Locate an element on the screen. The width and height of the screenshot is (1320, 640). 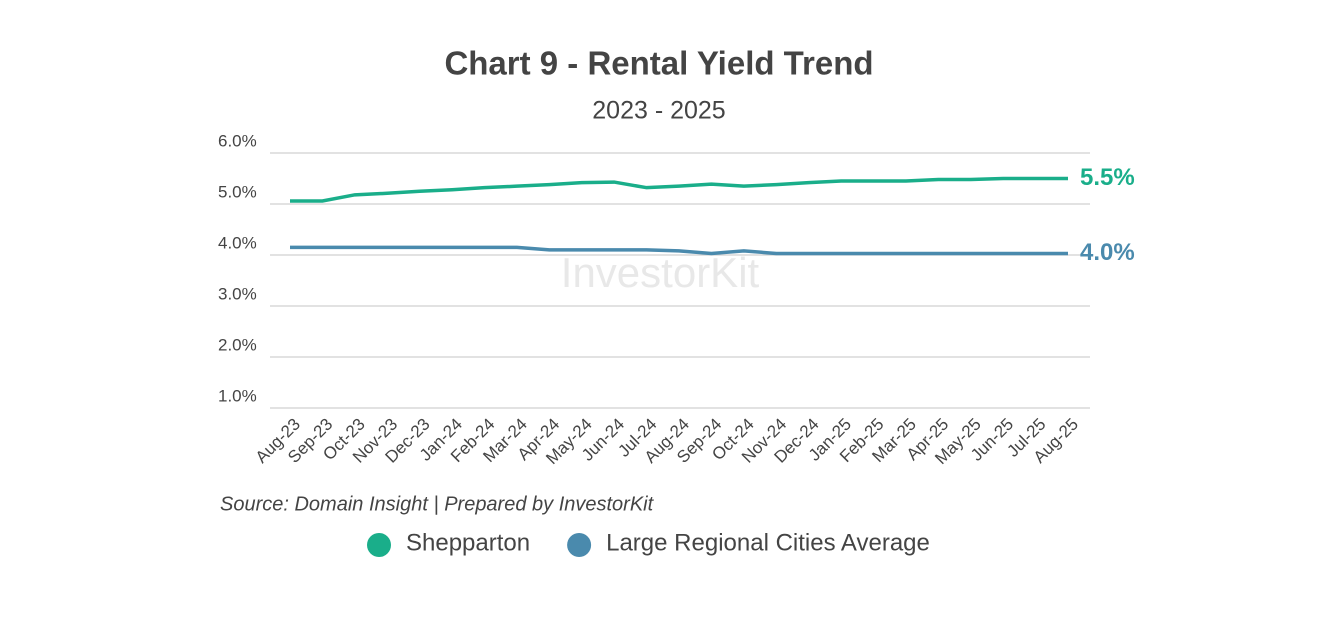
y-tick-label: 1.0% is located at coordinates (237, 395).